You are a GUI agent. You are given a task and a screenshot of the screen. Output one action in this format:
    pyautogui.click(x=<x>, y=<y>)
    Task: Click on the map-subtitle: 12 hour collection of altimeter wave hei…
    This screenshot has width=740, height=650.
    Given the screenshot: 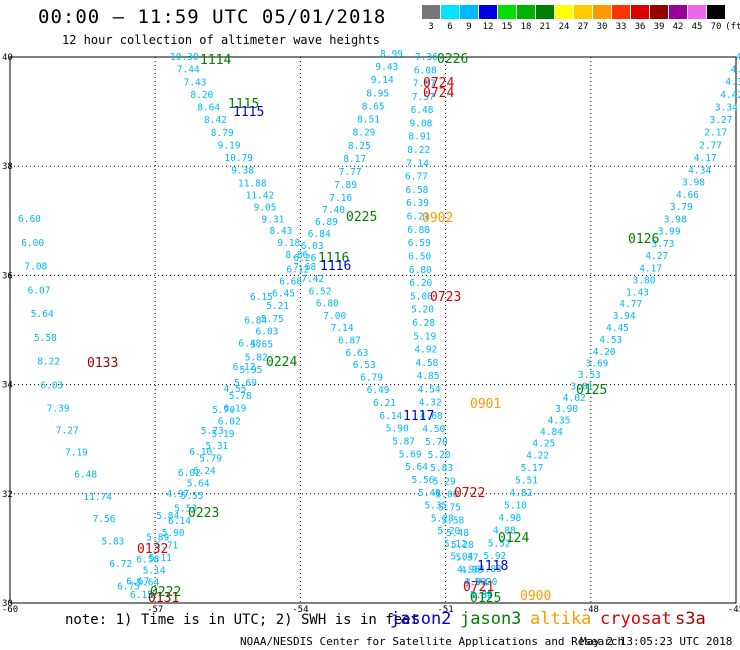 What is the action you would take?
    pyautogui.click(x=221, y=40)
    